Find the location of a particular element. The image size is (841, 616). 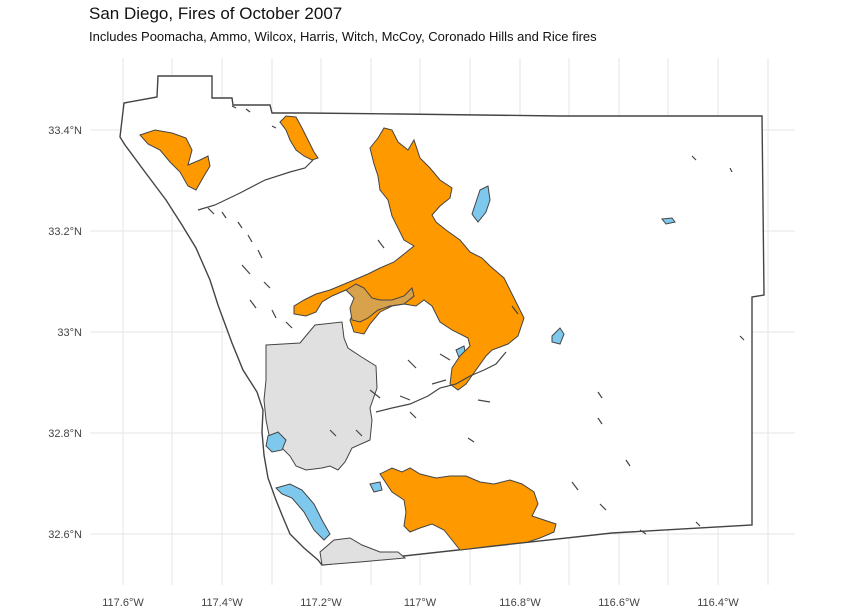

coastal-line is located at coordinates (255, 185).